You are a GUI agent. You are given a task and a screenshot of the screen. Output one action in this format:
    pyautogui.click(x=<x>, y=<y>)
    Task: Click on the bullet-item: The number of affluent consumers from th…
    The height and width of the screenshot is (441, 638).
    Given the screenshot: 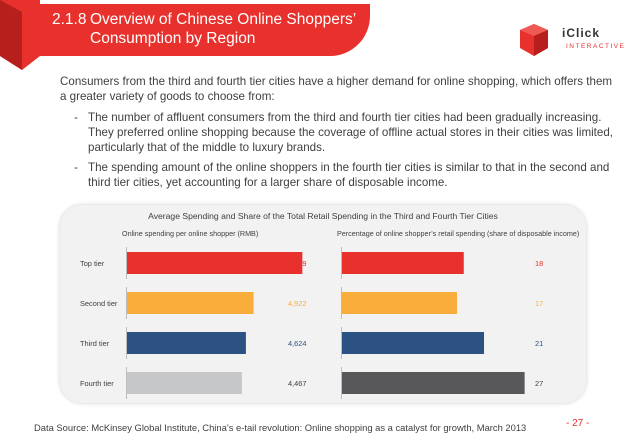 What is the action you would take?
    pyautogui.click(x=348, y=132)
    